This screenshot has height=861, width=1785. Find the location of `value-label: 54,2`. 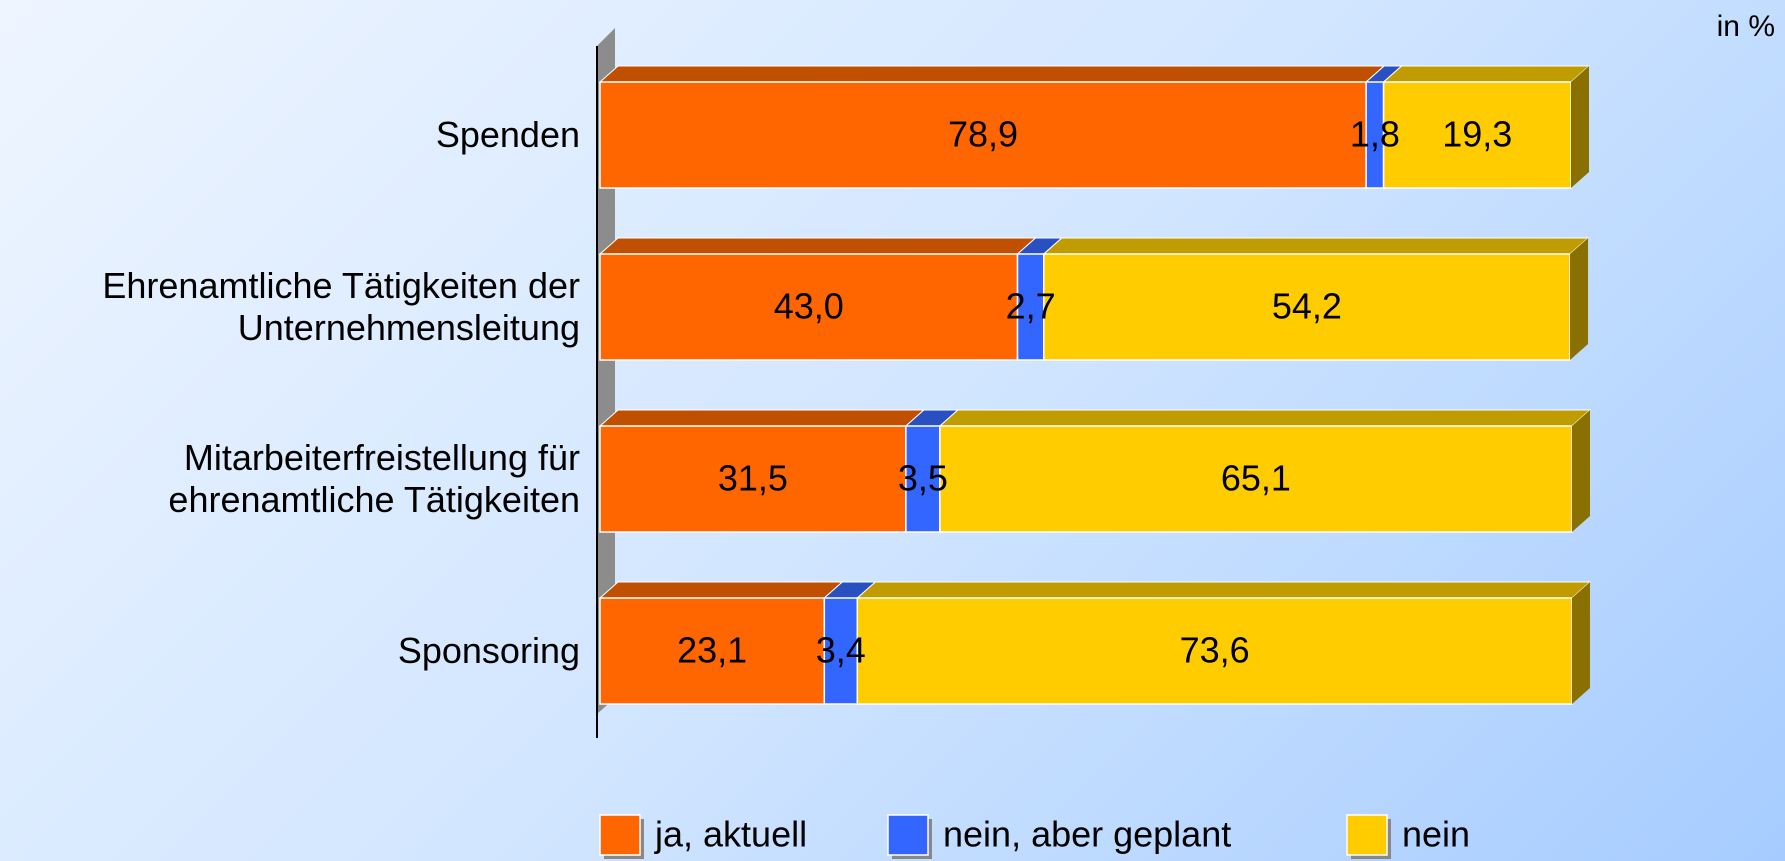

value-label: 54,2 is located at coordinates (1307, 306).